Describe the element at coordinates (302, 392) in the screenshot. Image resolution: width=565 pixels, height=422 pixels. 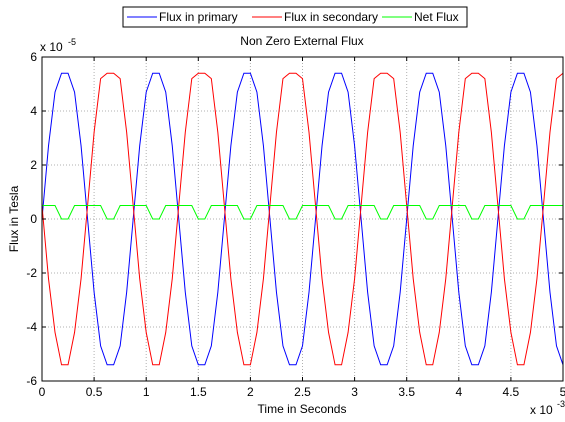
I see `x-tick-label: 2.5` at that location.